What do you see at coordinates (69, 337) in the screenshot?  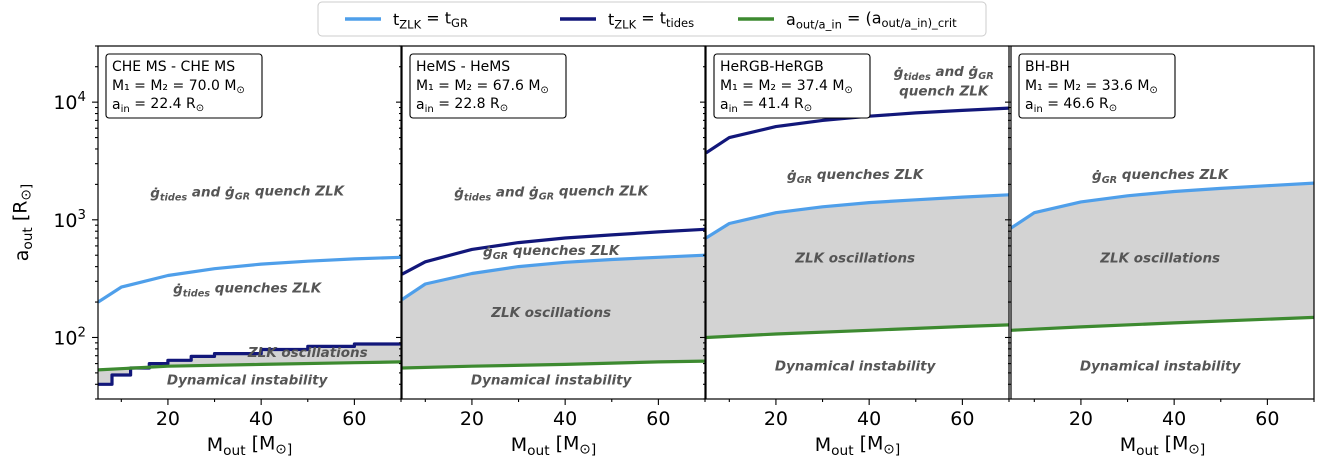 I see `y-tick-label: 10²` at bounding box center [69, 337].